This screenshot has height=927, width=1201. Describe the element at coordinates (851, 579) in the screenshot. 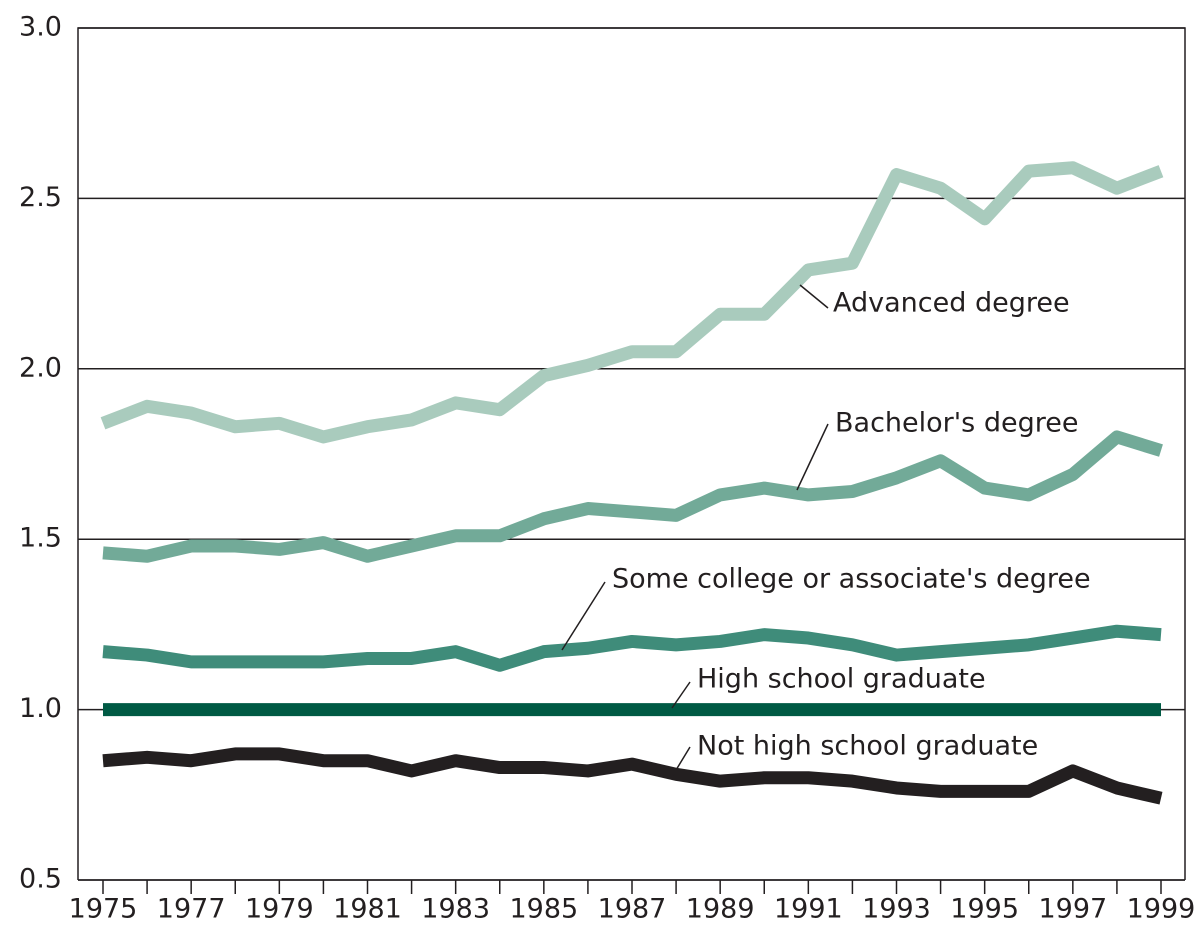

I see `series-label: Some college or associate's degree` at that location.